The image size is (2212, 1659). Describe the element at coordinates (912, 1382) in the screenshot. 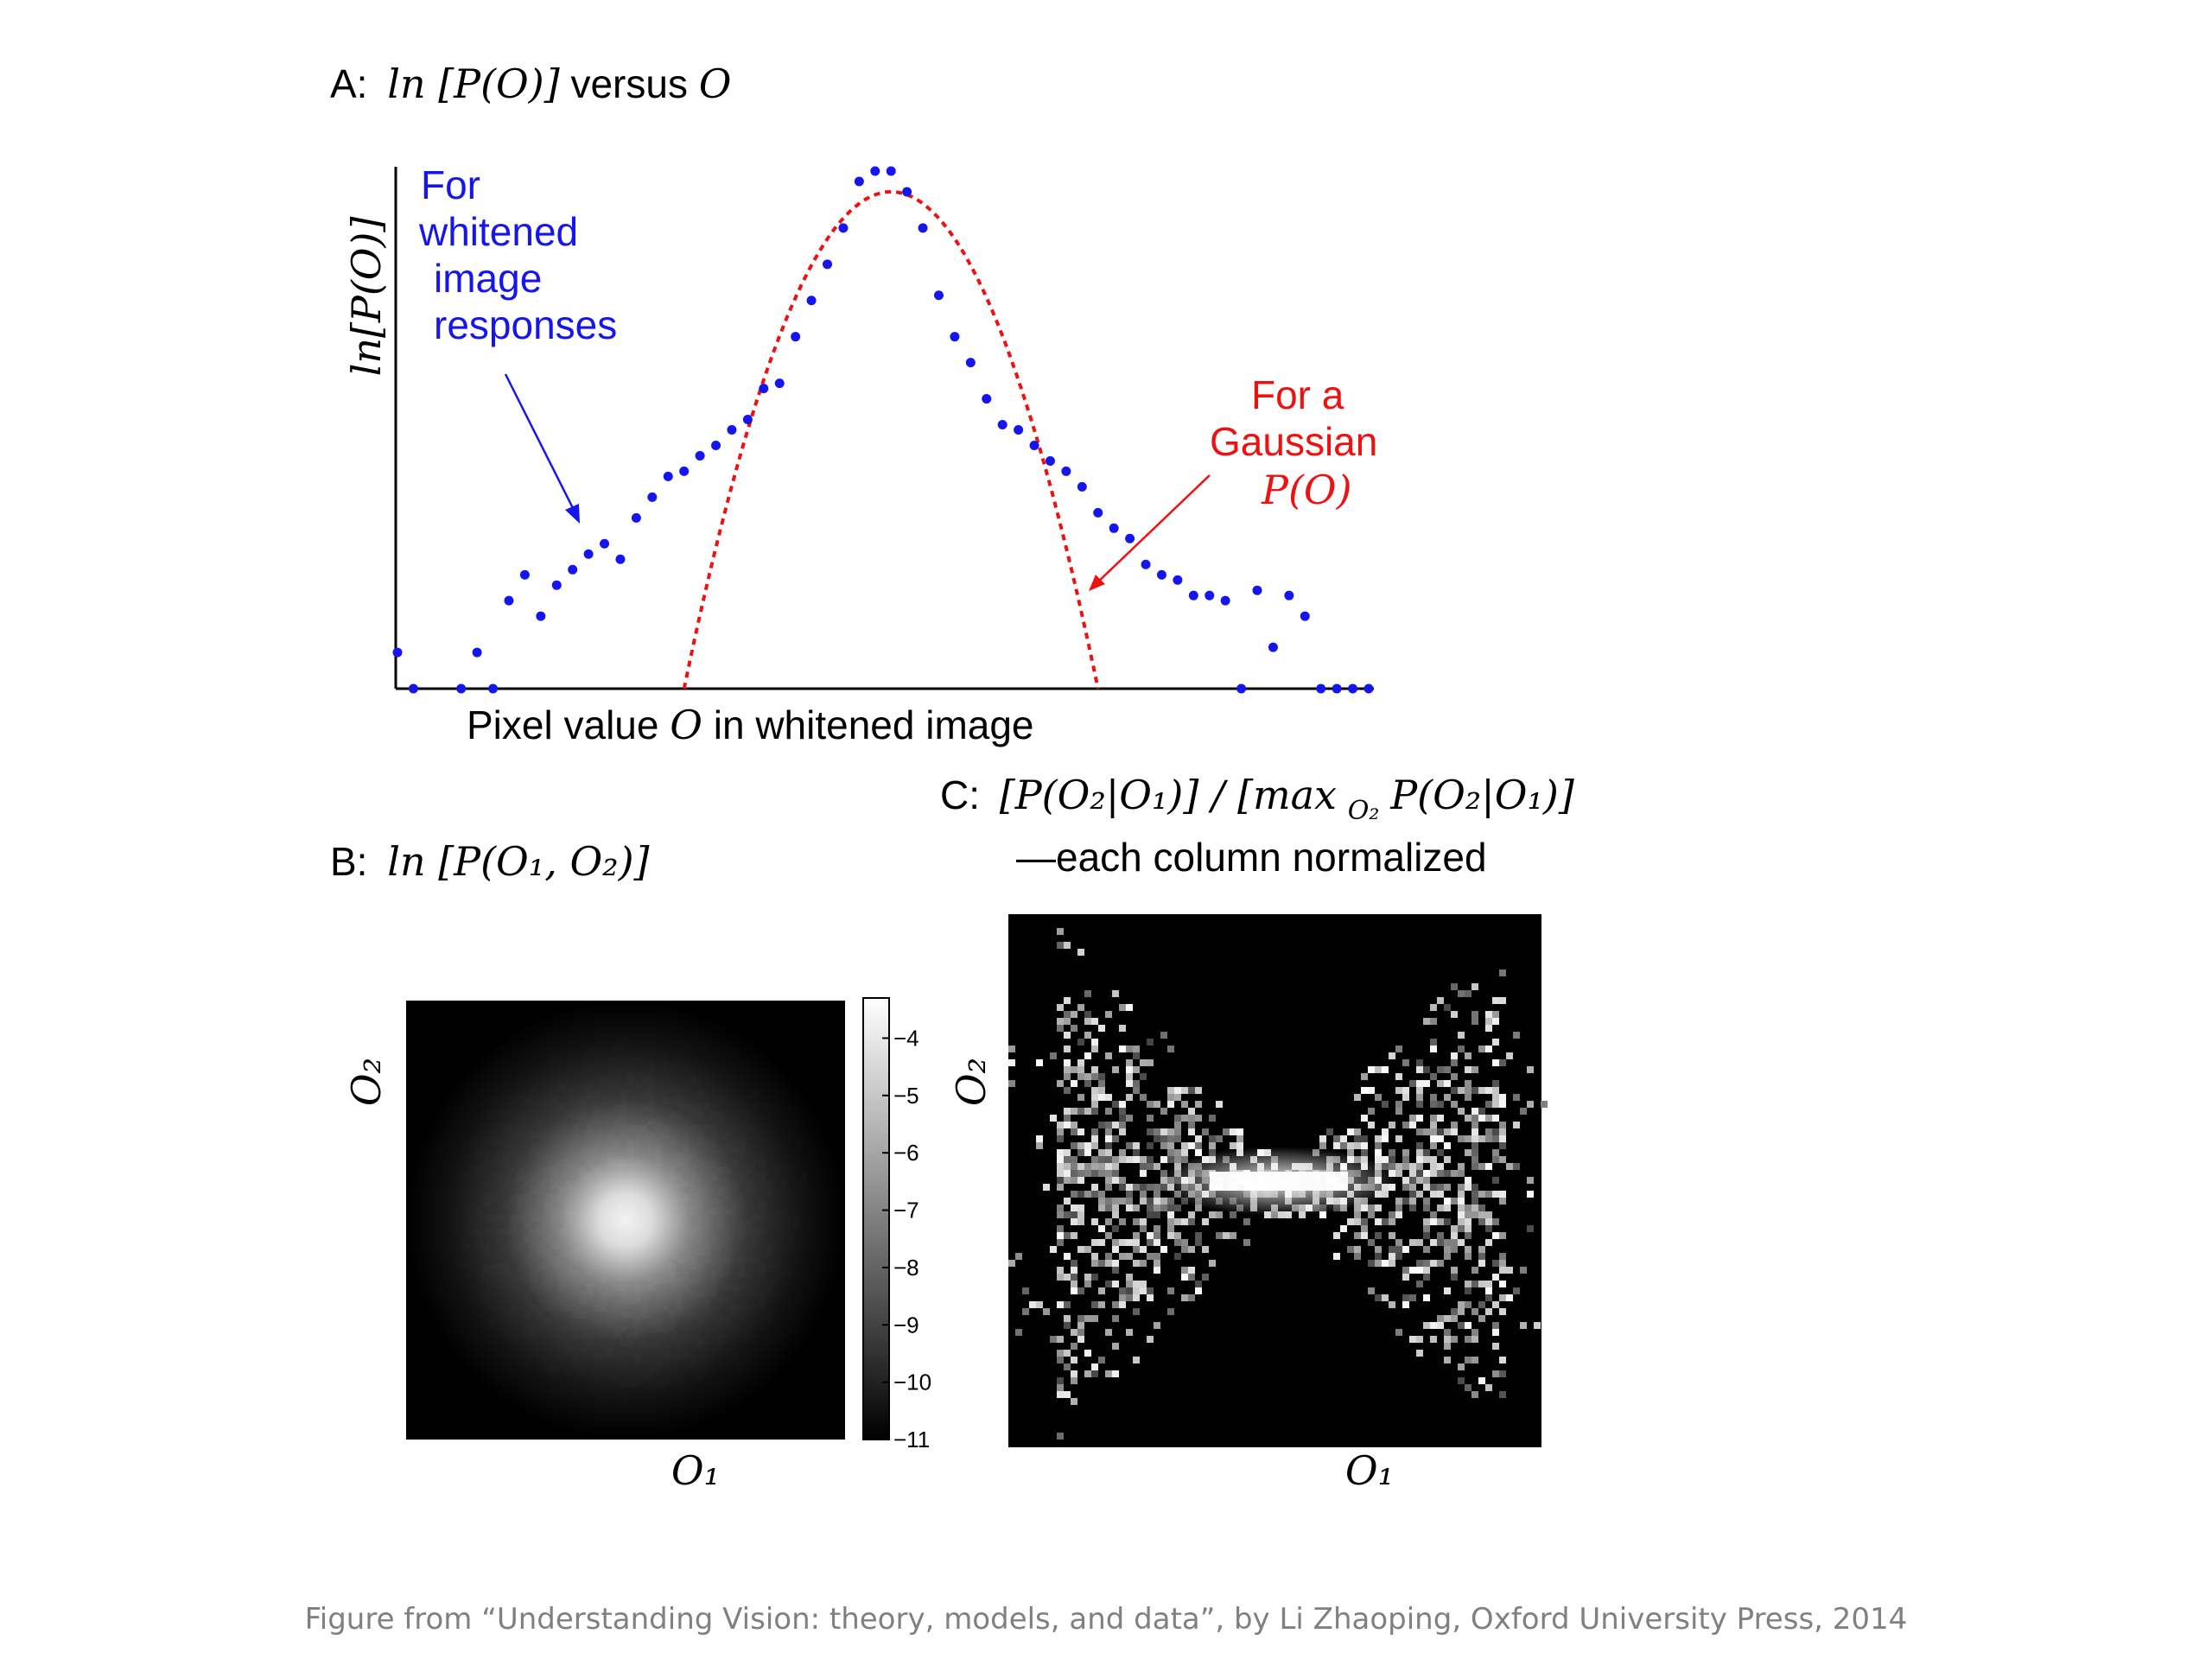

I see `colorbar-tick-label: −10` at that location.